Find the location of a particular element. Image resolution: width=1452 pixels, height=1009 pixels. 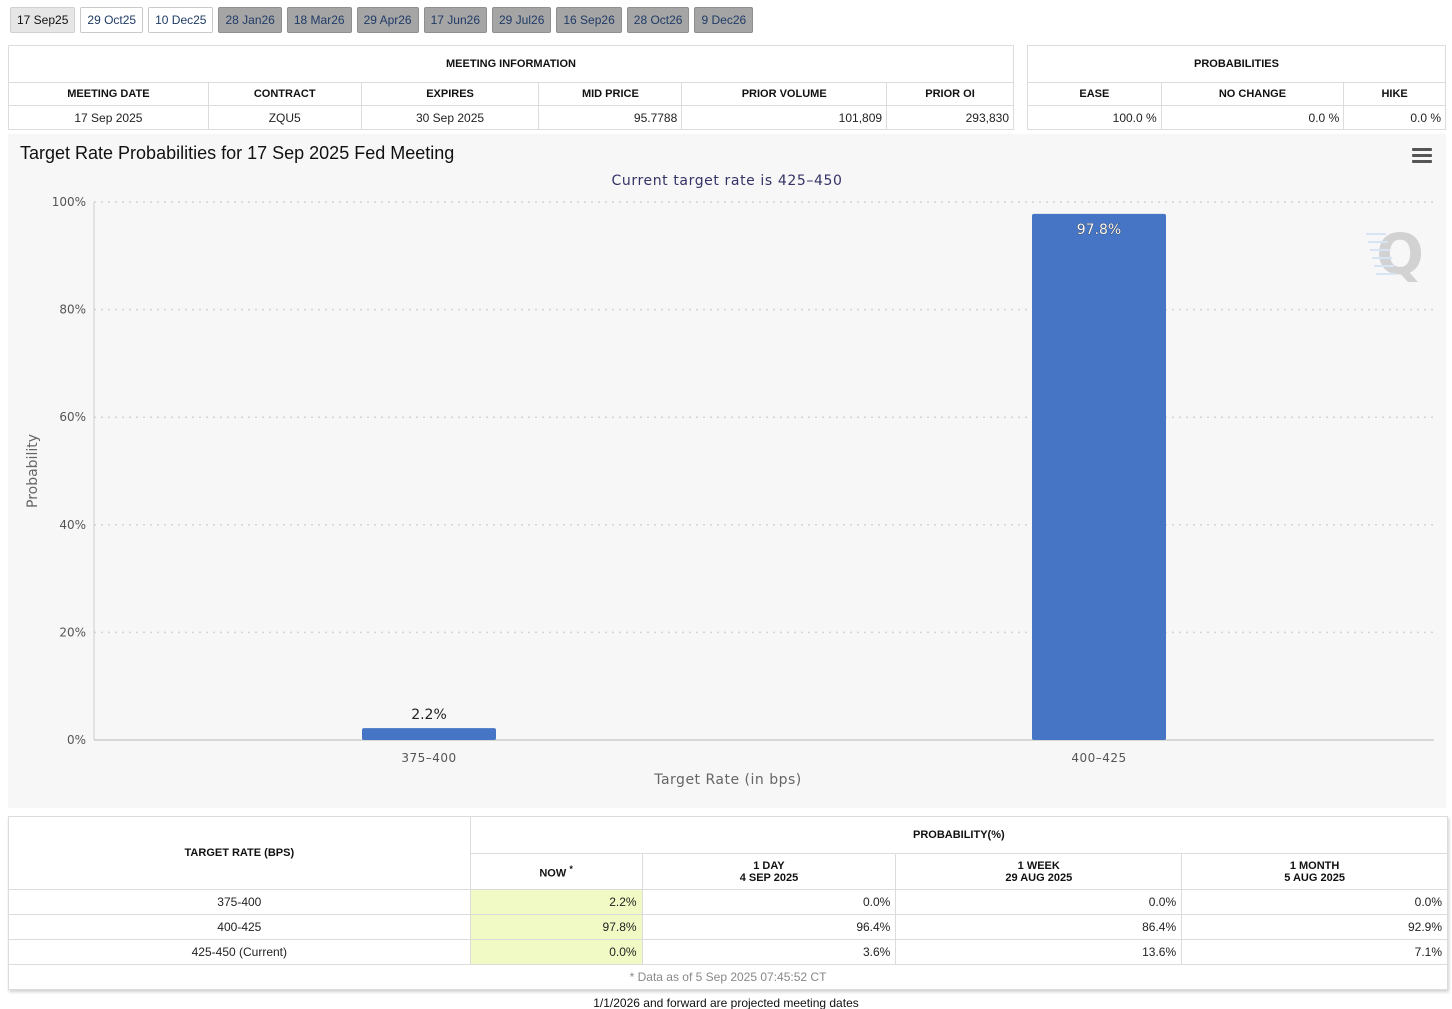

meeting-tab: 28 Jan26 is located at coordinates (250, 20).